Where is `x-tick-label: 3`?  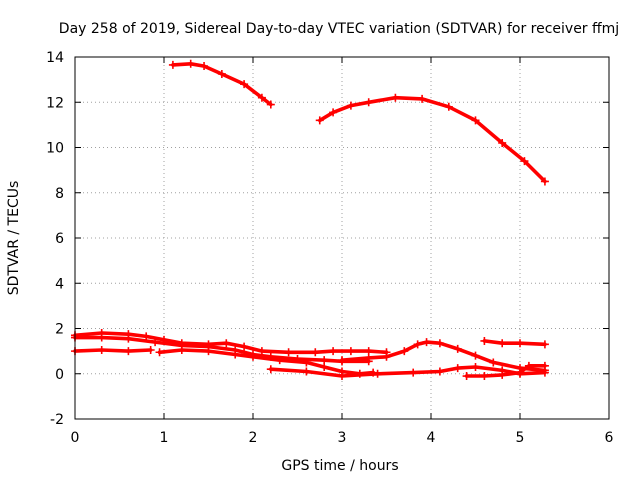
x-tick-label: 3 is located at coordinates (342, 438).